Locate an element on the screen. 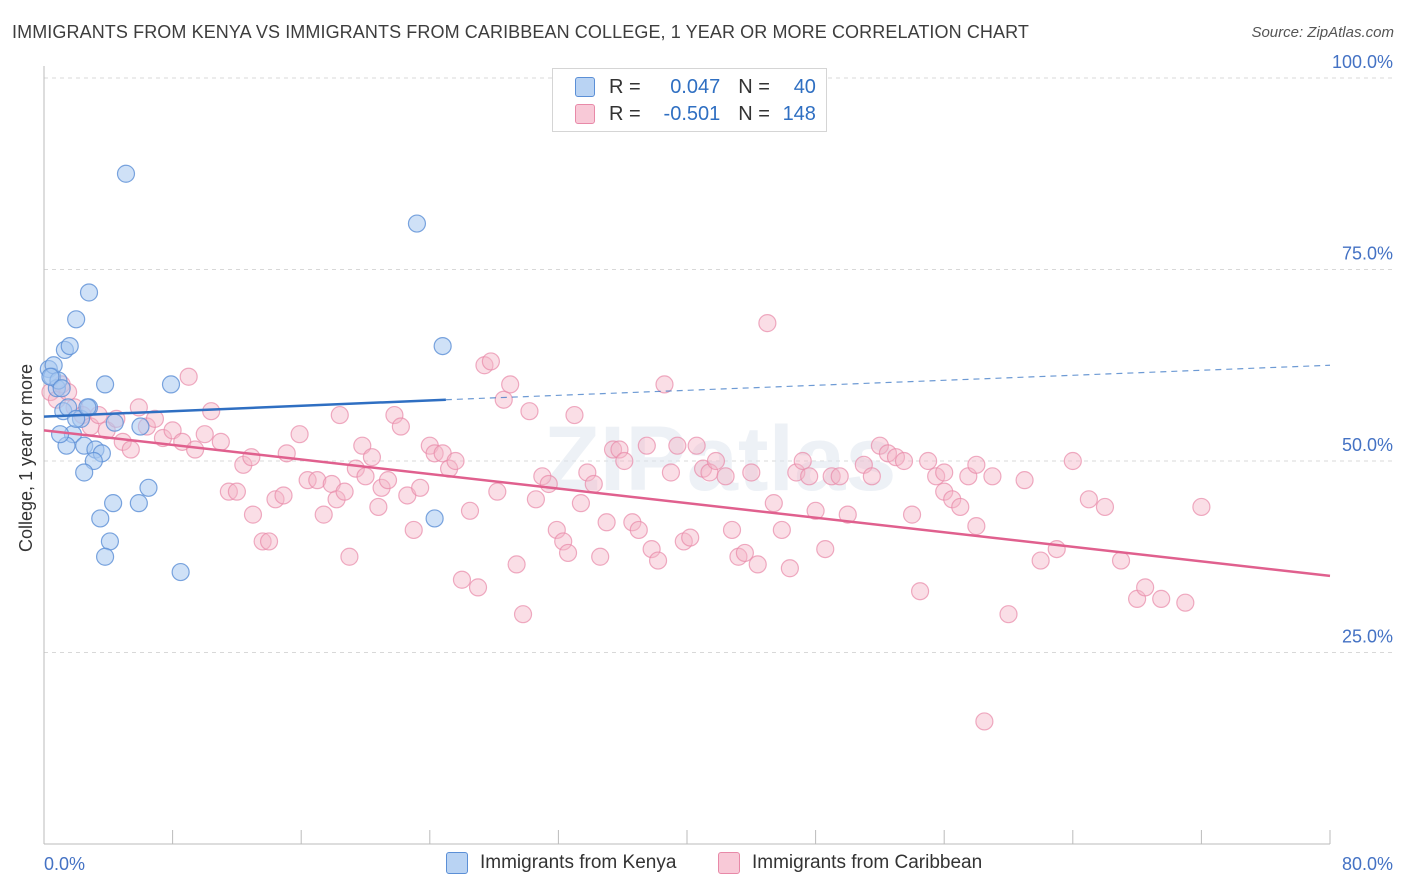 This screenshot has width=1406, height=892. legend-row-kenya: R = 0.047 N = 40 is located at coordinates (695, 87).